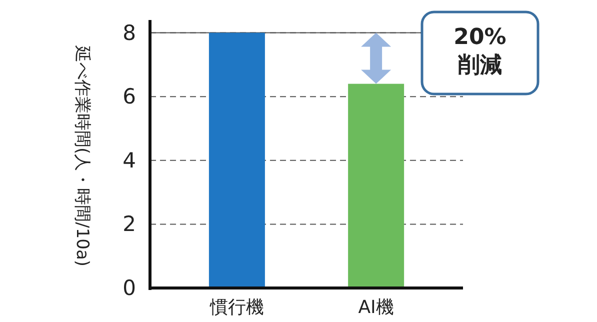 Image resolution: width=597 pixels, height=322 pixels. I want to click on y-axis-title: 延べ作業時間(人・時間/10a), so click(82, 155).